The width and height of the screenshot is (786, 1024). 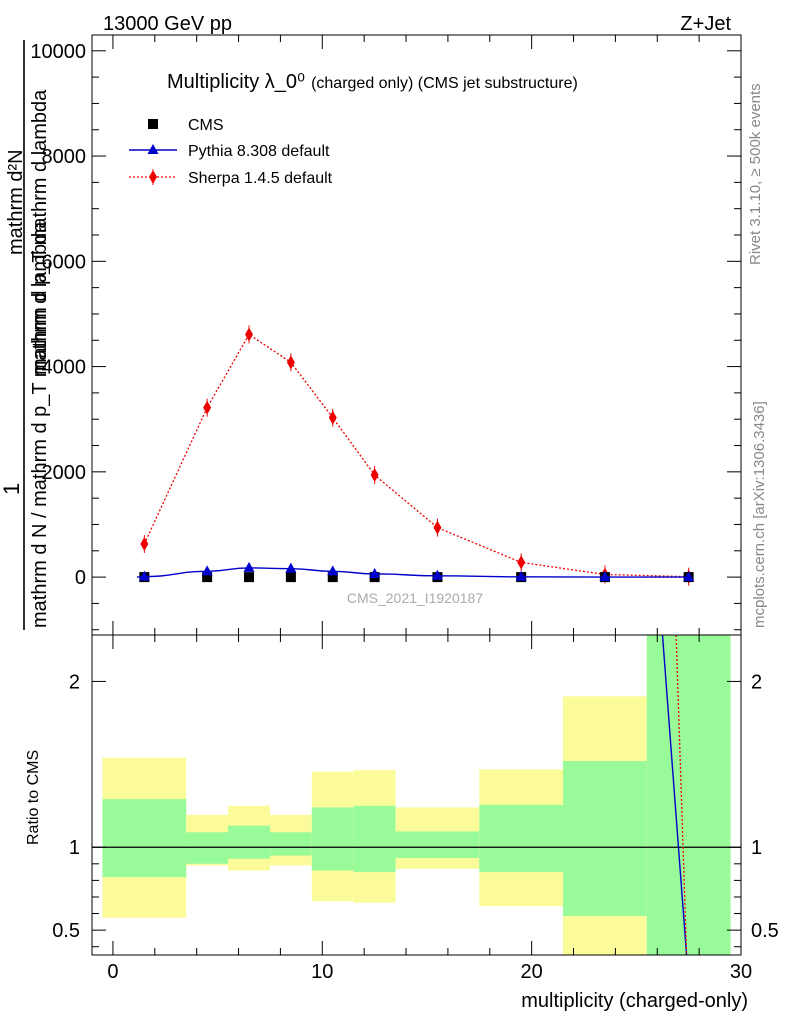 I want to click on main-ytick-label: 10000, so click(x=58, y=52).